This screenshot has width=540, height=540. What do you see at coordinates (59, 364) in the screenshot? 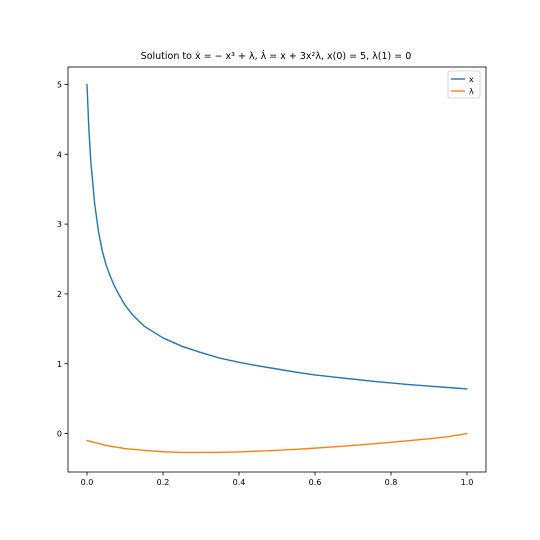
I see `y-tick-label: 1` at bounding box center [59, 364].